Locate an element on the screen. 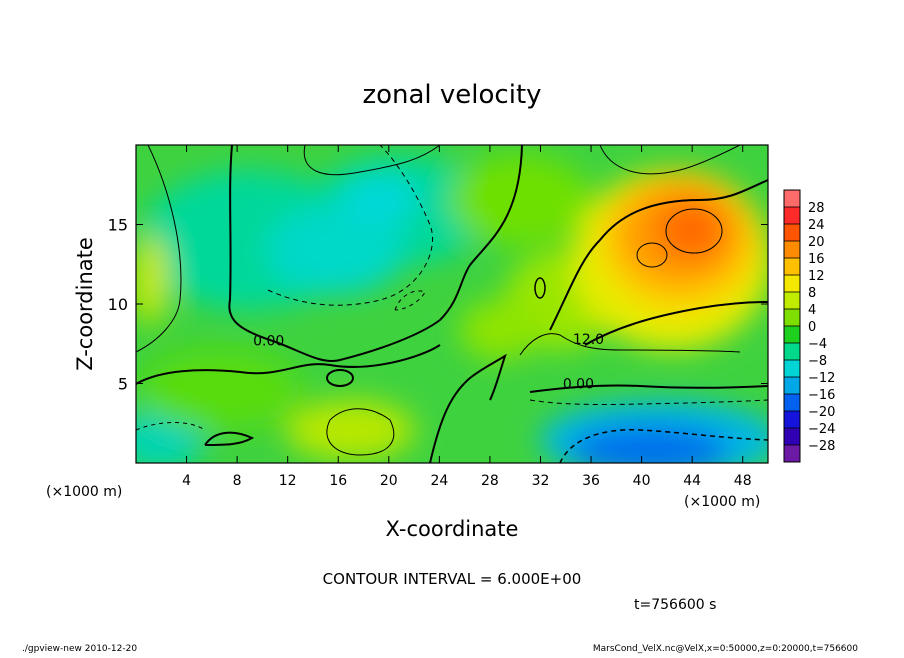  colorbar-tick-label: 0 is located at coordinates (812, 327).